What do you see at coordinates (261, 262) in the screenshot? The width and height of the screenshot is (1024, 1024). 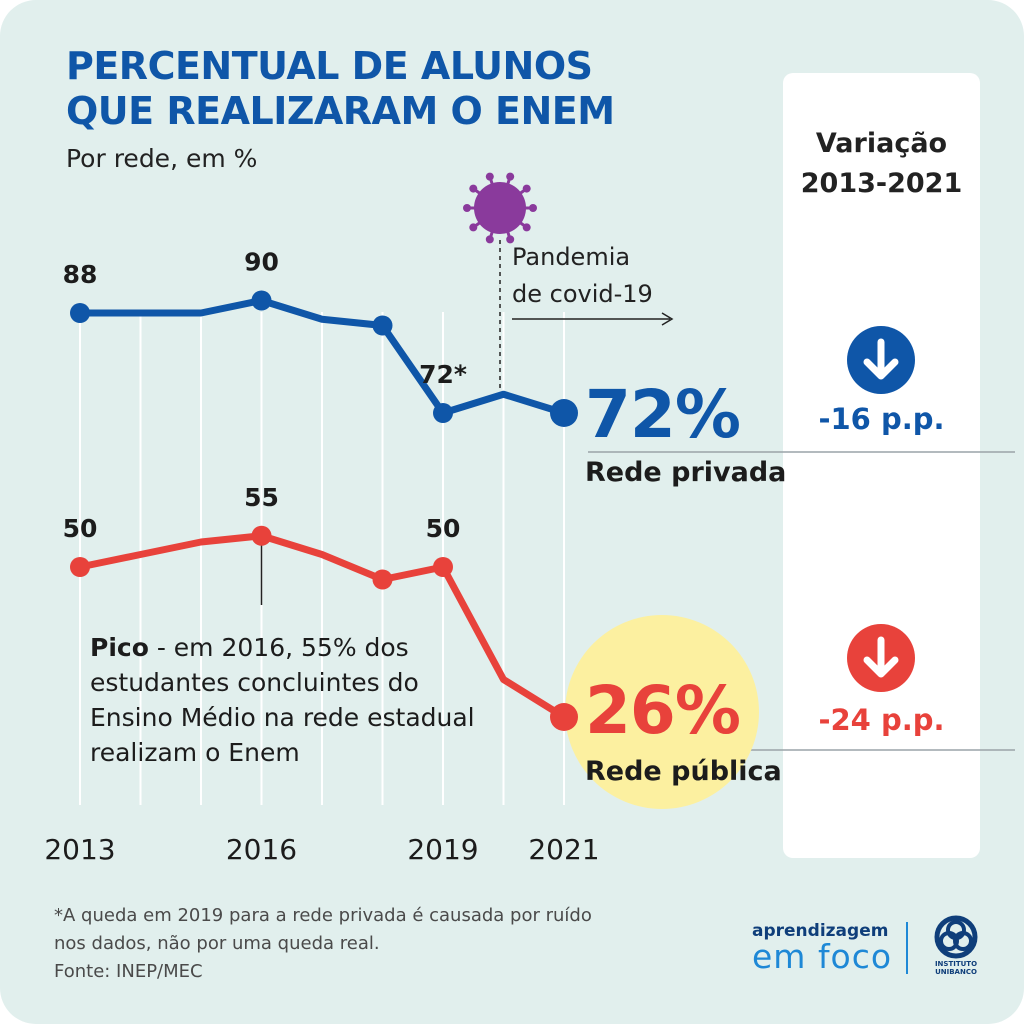 I see `data-label-0-2016: 90` at bounding box center [261, 262].